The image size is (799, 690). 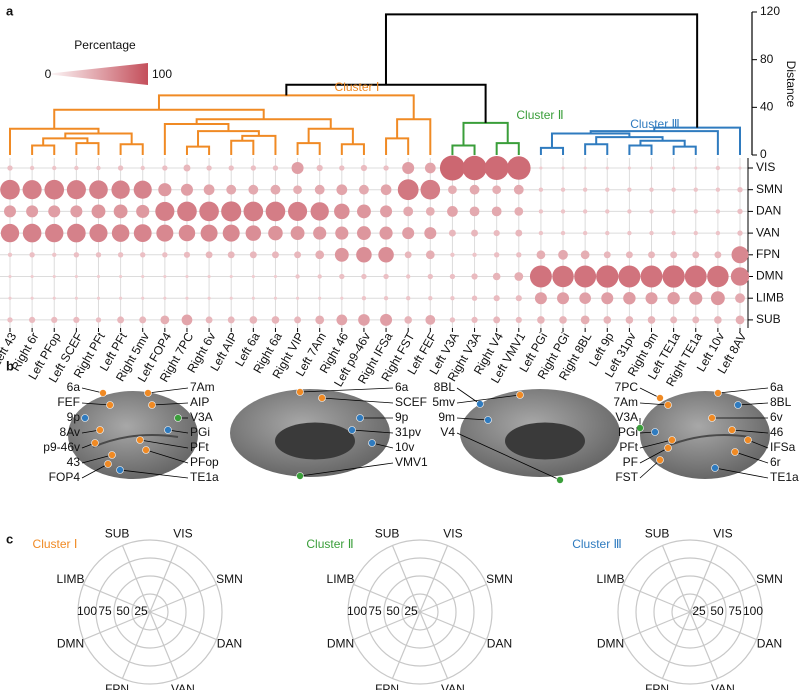 I want to click on colorbar-title: Percentage, so click(x=105, y=45).